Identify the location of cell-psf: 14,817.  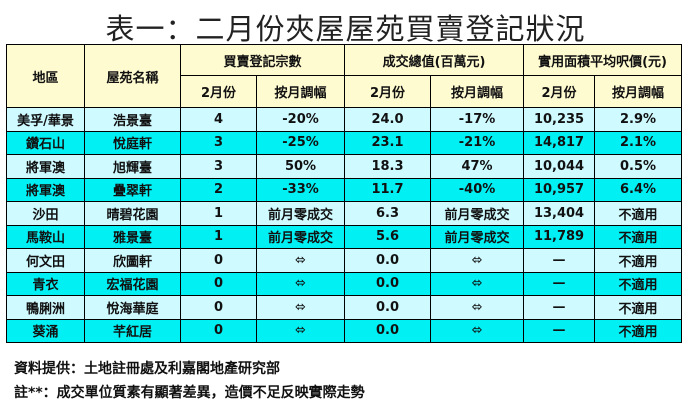
(559, 142).